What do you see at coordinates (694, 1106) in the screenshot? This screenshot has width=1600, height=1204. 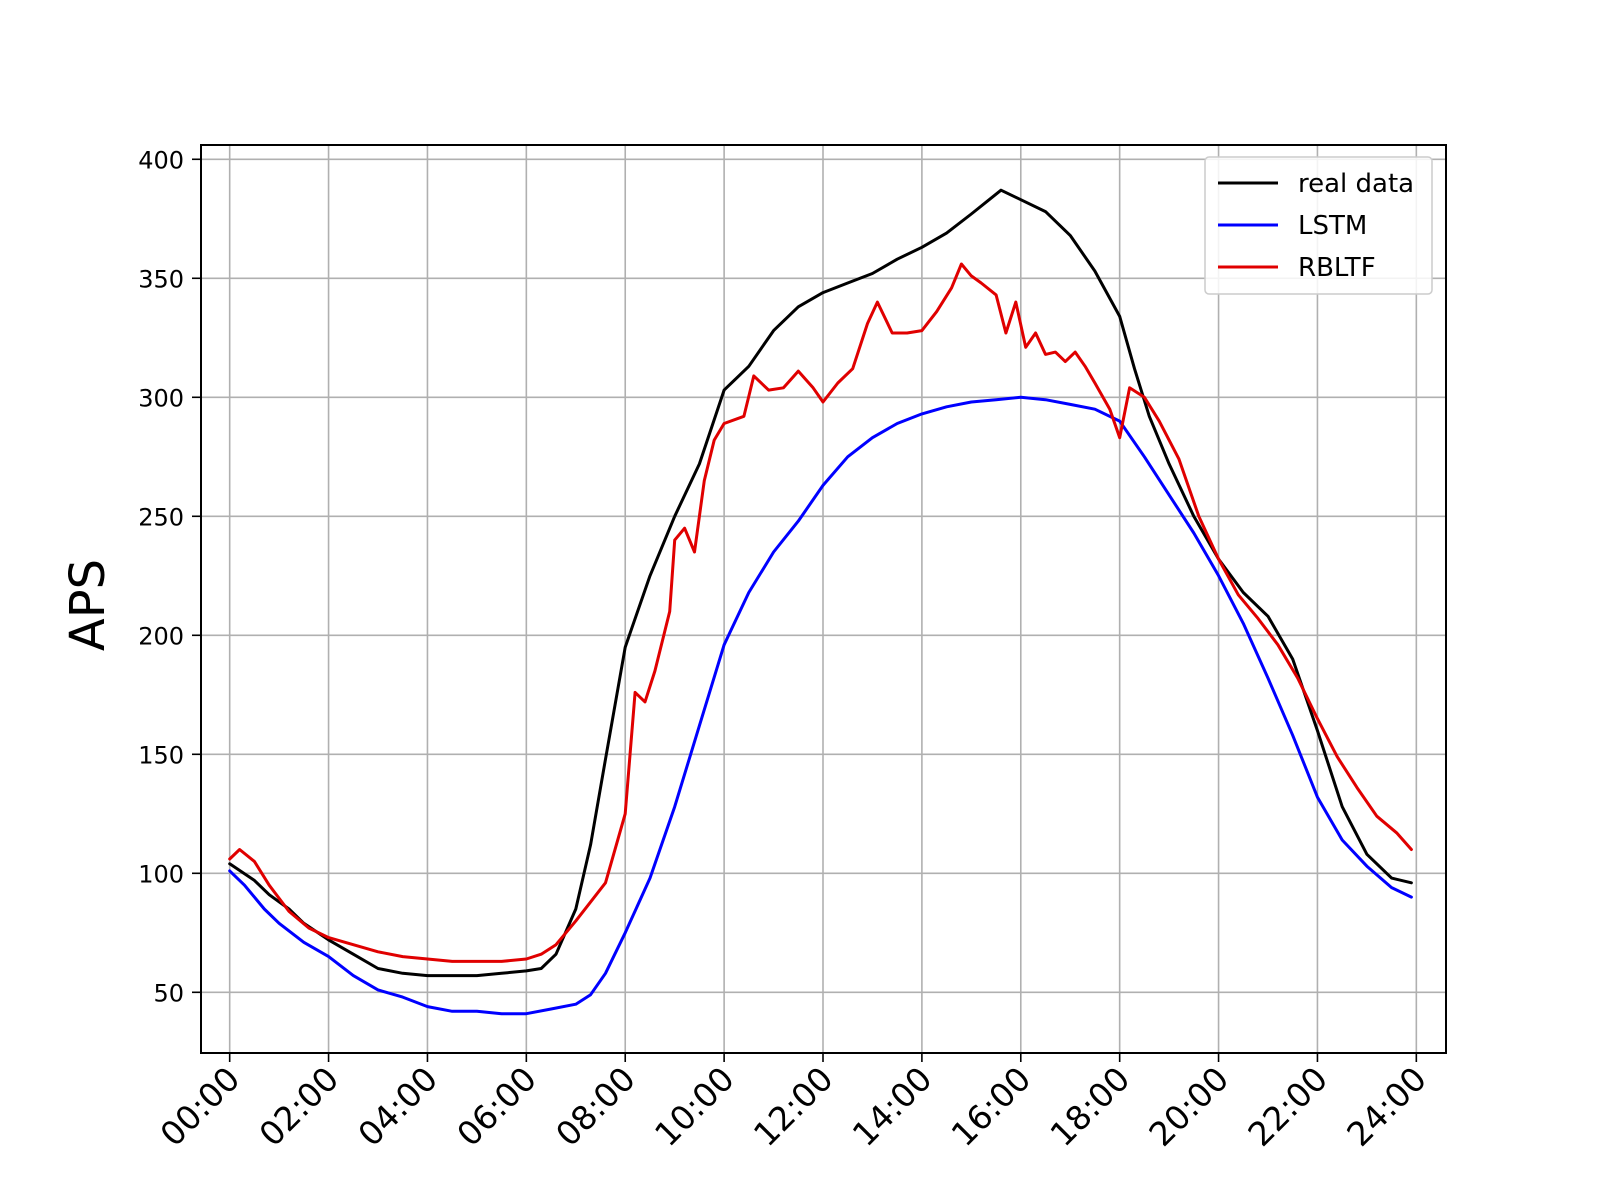 I see `x-tick-label: 10:00` at bounding box center [694, 1106].